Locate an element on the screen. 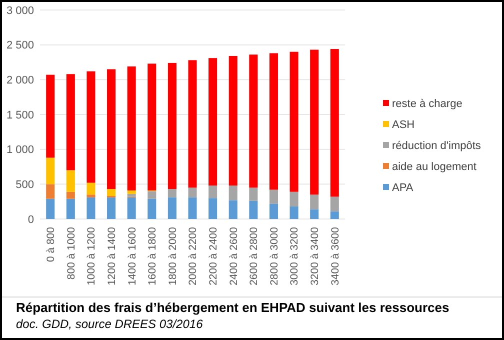 The image size is (504, 340). legend-label: APA is located at coordinates (403, 188).